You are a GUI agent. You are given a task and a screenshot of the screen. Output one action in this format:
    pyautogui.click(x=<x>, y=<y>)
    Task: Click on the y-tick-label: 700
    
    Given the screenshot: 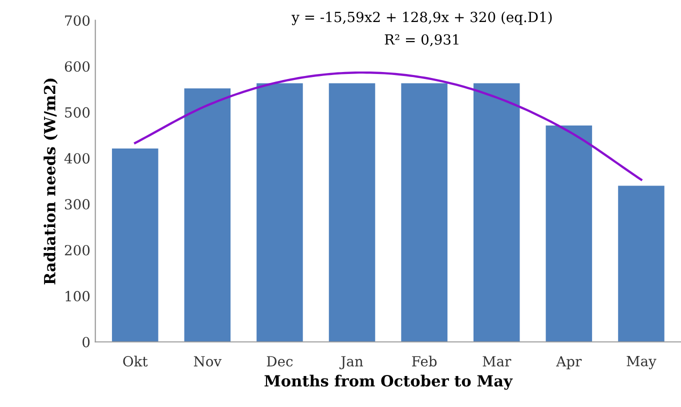 What is the action you would take?
    pyautogui.click(x=77, y=20)
    